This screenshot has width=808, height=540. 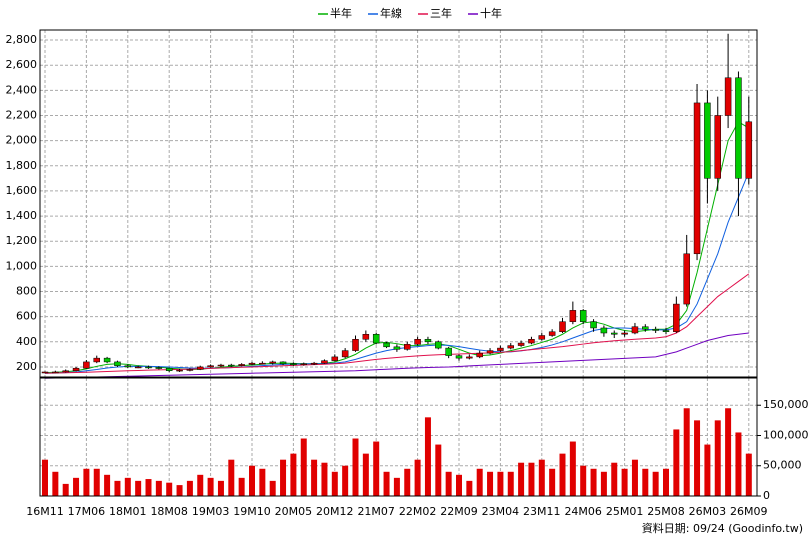 What do you see at coordinates (491, 13) in the screenshot?
I see `legend-label: 十年` at bounding box center [491, 13].